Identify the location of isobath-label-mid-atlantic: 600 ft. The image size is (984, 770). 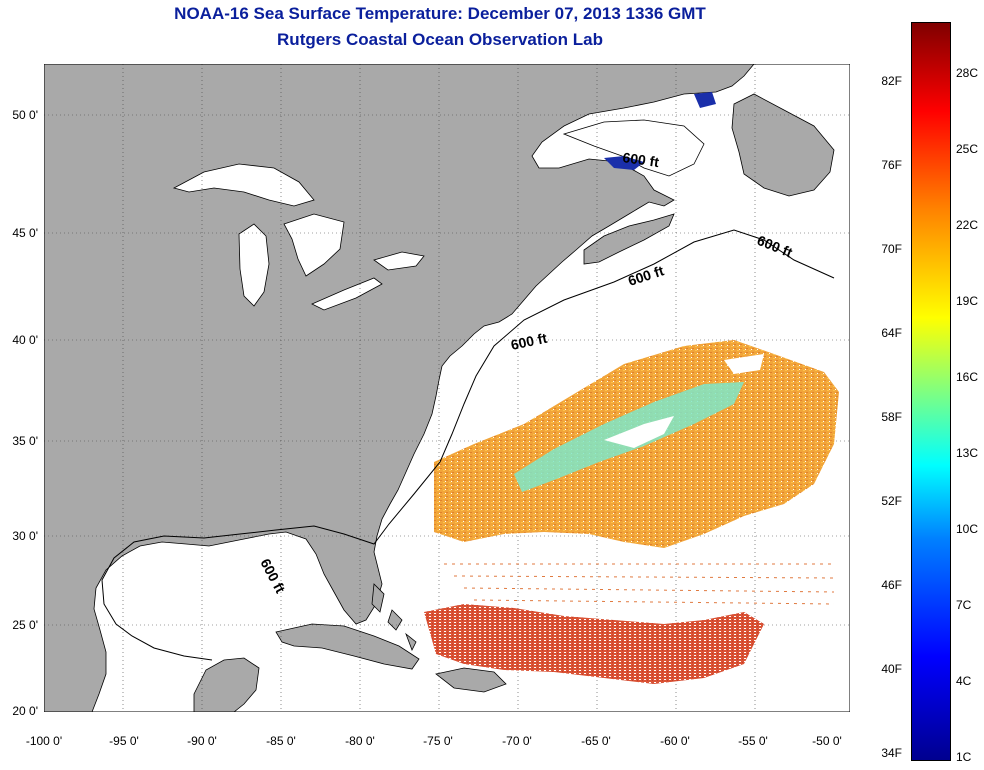
(528, 341).